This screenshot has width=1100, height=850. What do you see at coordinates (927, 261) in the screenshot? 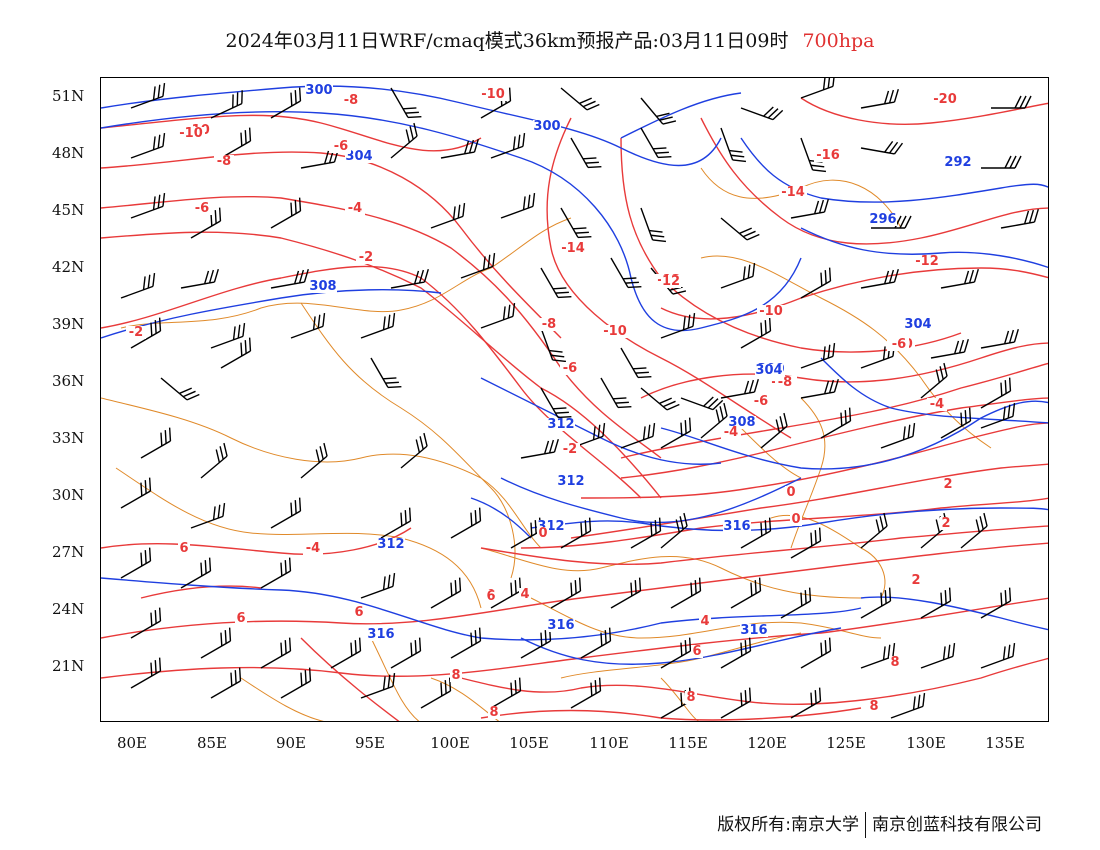
I see `contour-label: -12` at bounding box center [927, 261].